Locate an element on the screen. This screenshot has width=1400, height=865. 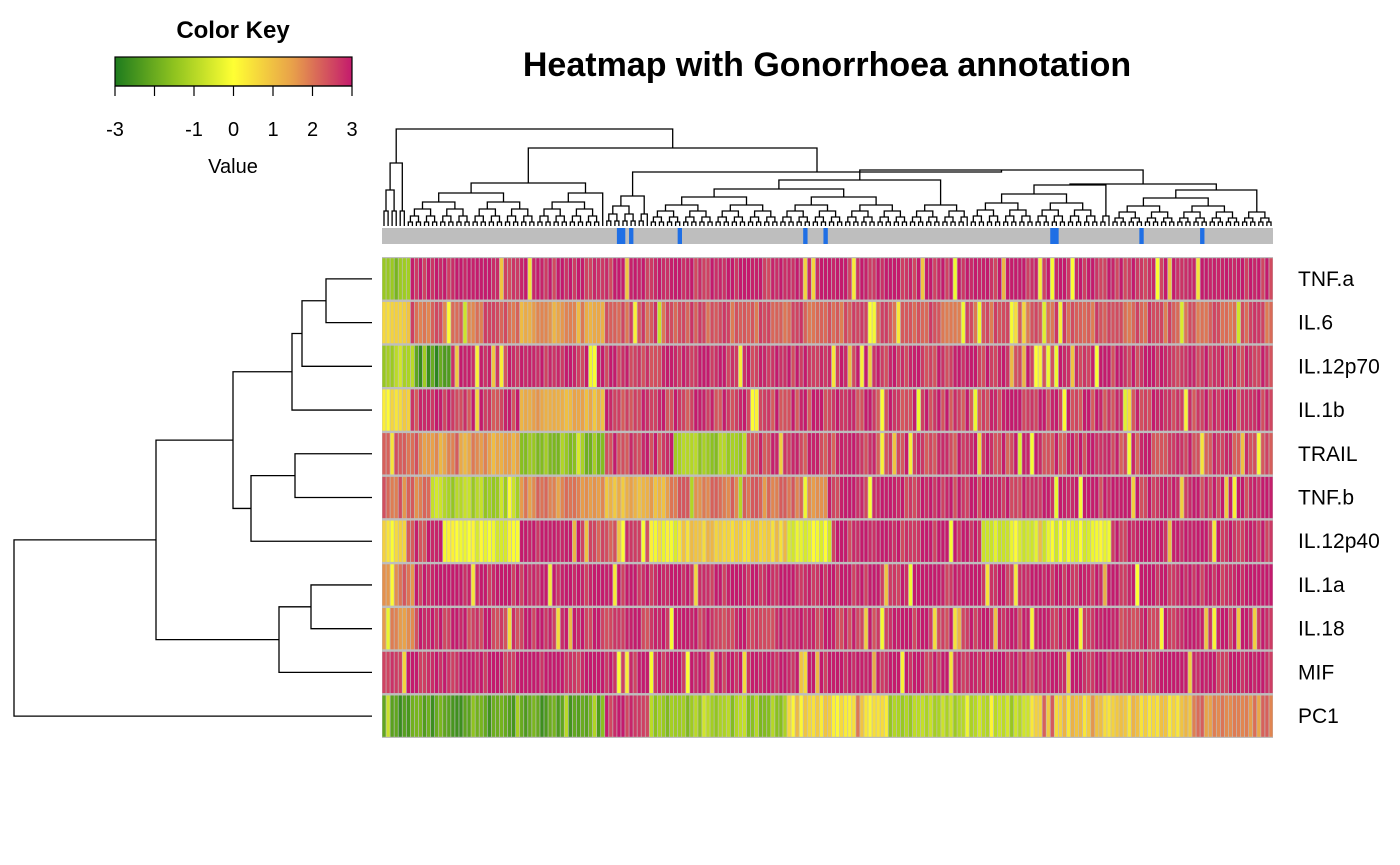
row-label: IL.1a is located at coordinates (1321, 585).